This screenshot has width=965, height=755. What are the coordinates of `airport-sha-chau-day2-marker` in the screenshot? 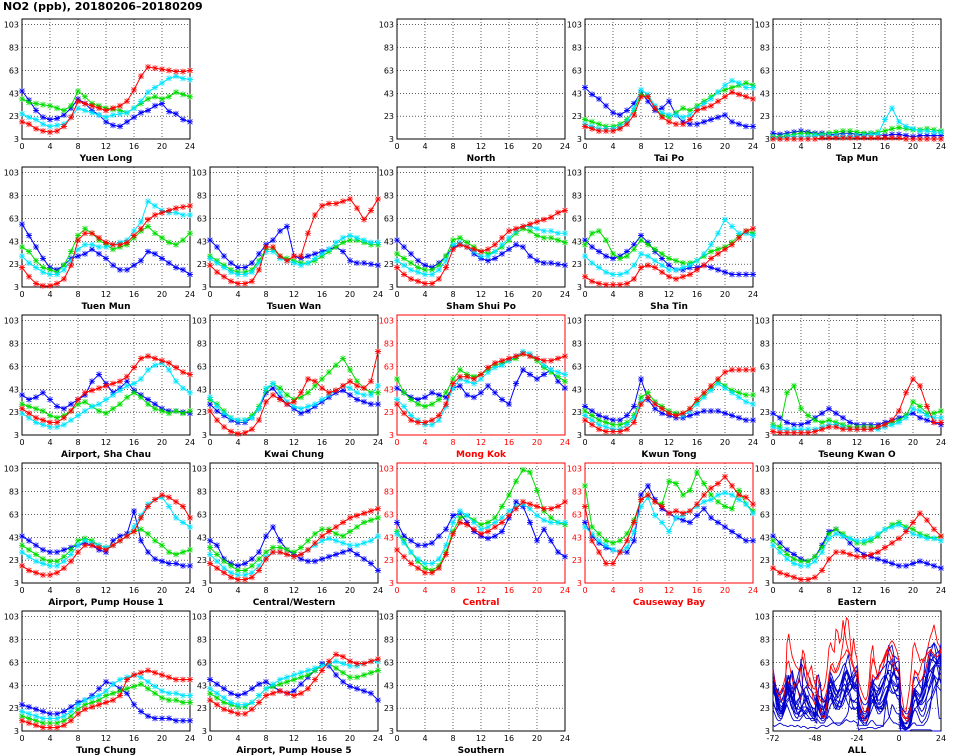 It's located at (162, 411).